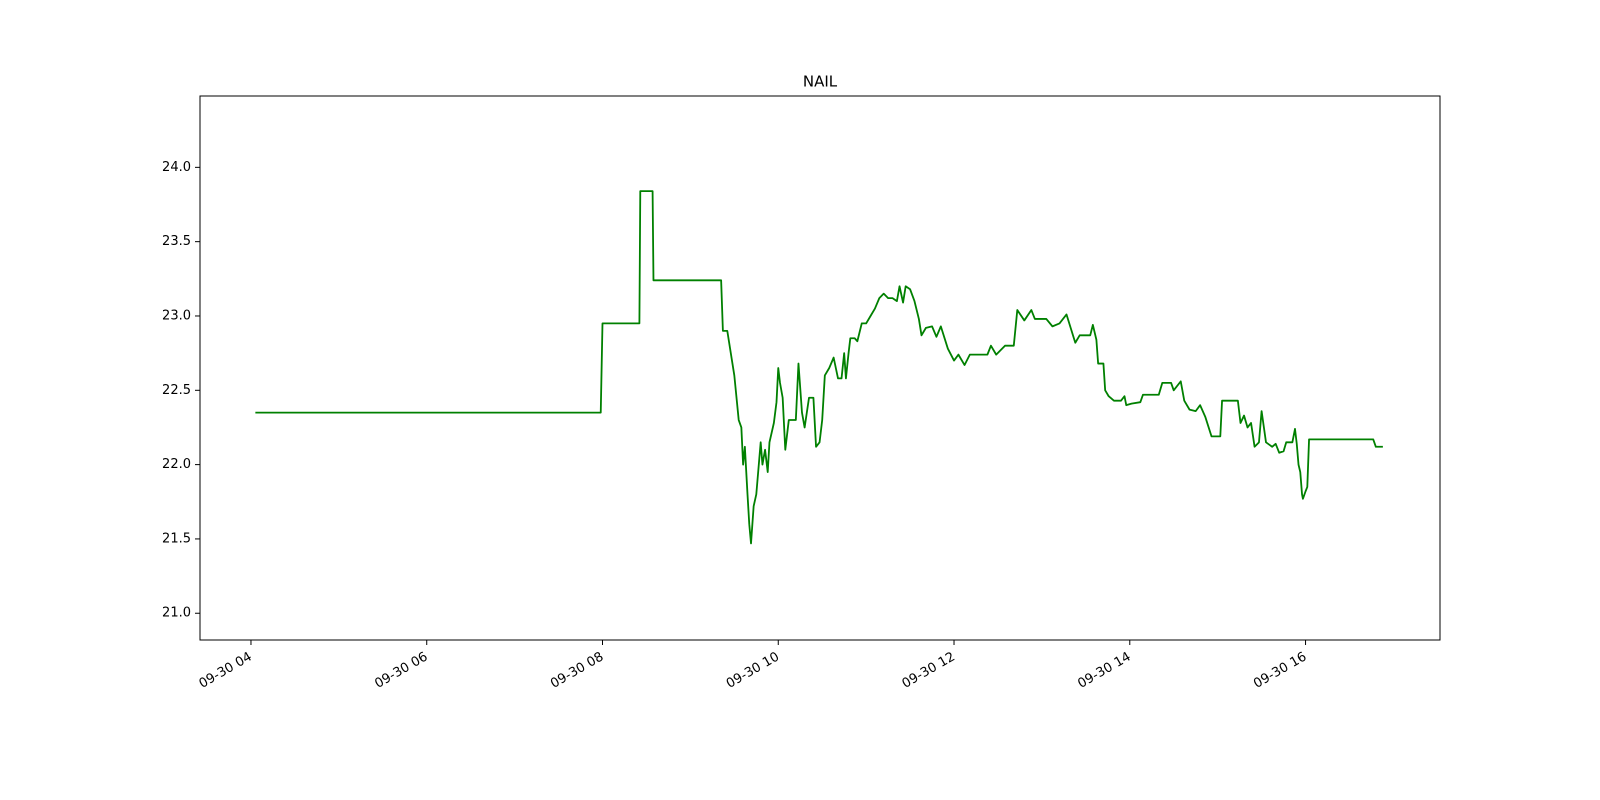  Describe the element at coordinates (176, 315) in the screenshot. I see `y-tick-label: 23.0` at that location.